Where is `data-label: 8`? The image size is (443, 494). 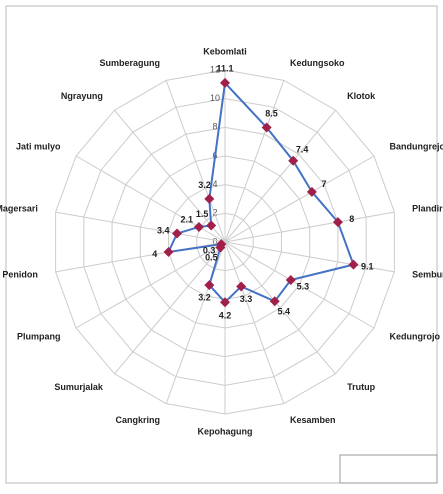
data-label: 8 is located at coordinates (351, 219).